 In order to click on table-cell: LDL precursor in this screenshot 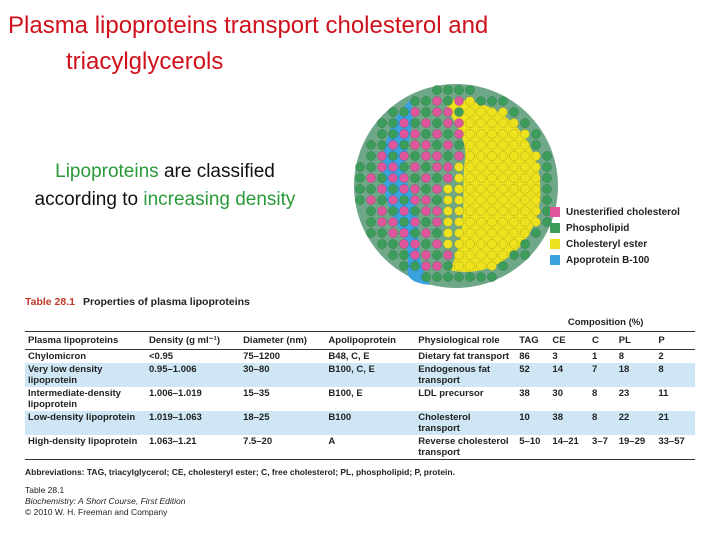, I will do `click(451, 393)`.